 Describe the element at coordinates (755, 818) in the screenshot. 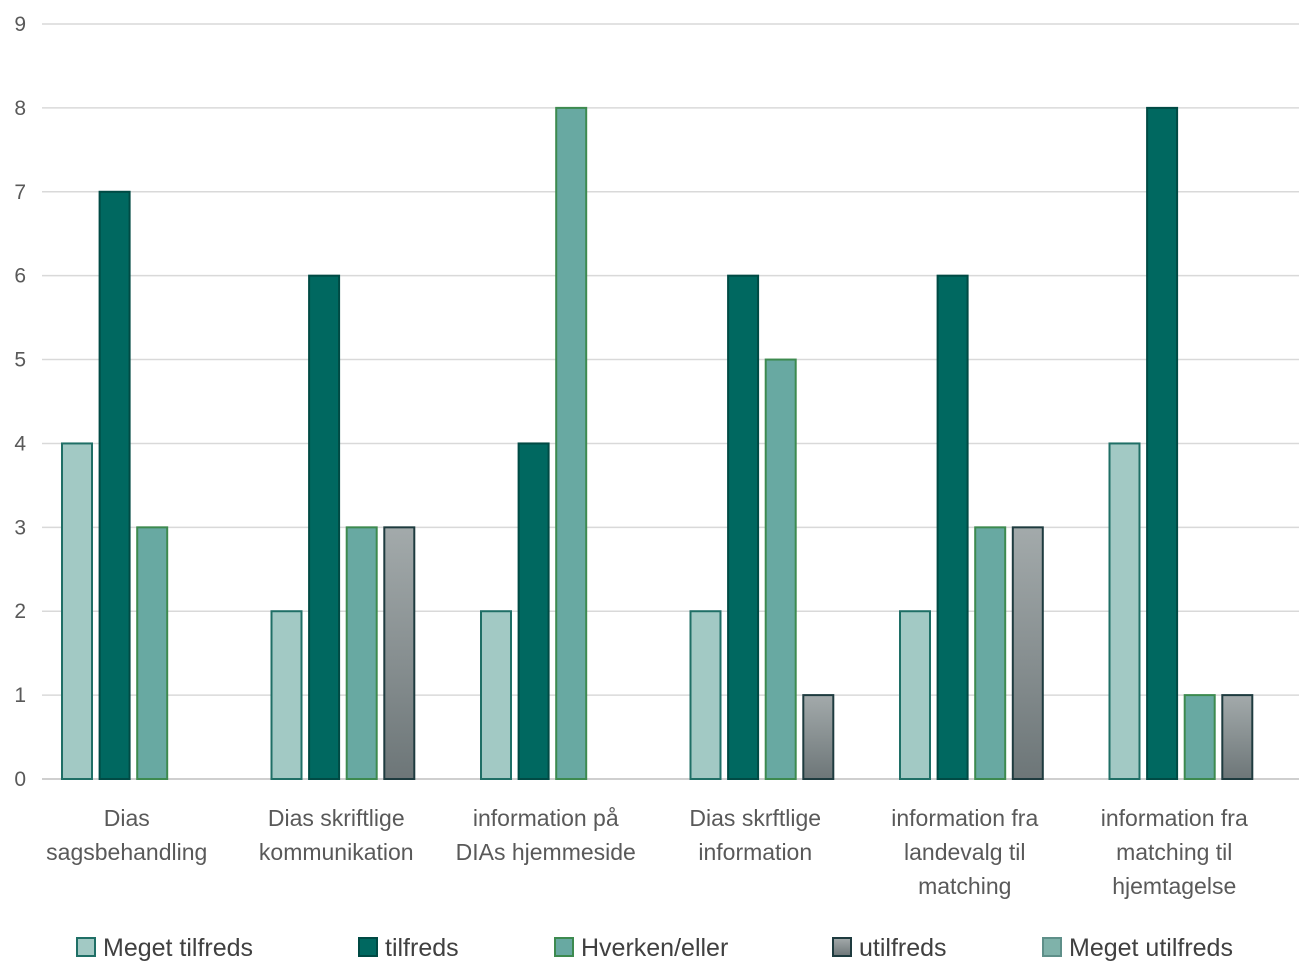

I see `x-category-label: Dias skrftlige` at that location.